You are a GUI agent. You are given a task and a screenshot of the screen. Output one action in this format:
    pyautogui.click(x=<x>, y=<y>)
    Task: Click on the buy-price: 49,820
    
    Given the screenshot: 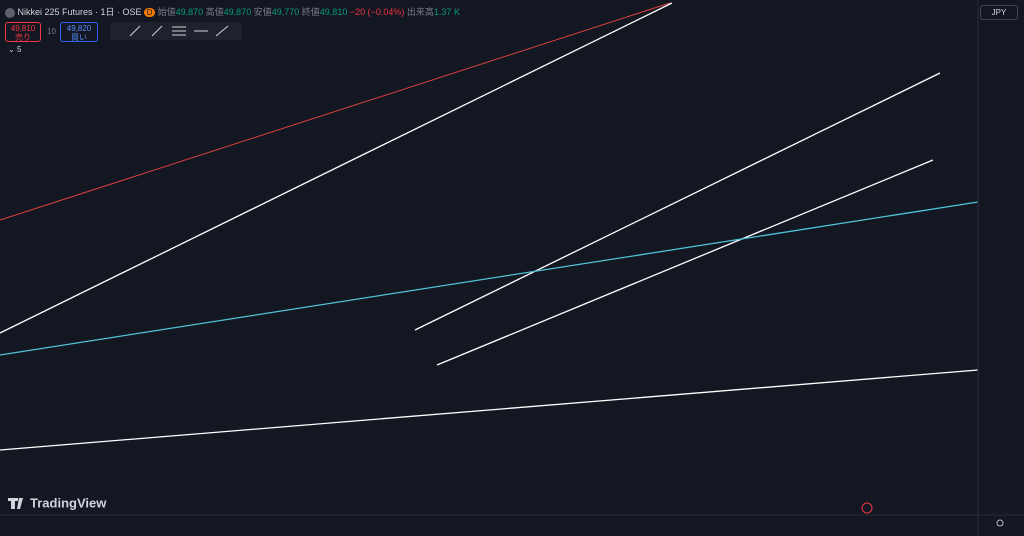 What is the action you would take?
    pyautogui.click(x=79, y=28)
    